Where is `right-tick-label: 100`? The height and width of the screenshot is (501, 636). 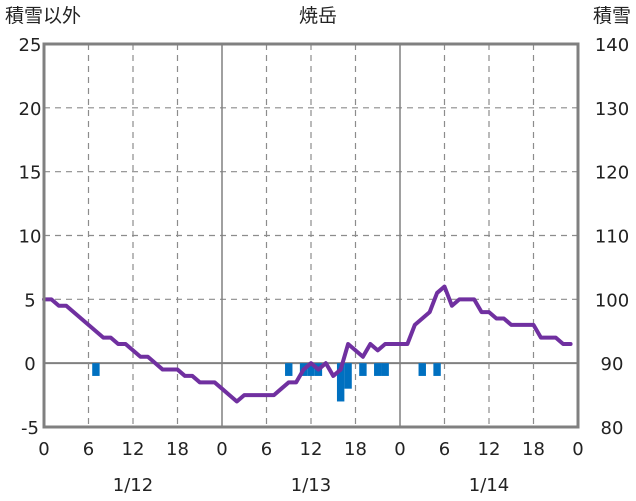 right-tick-label: 100 is located at coordinates (612, 300).